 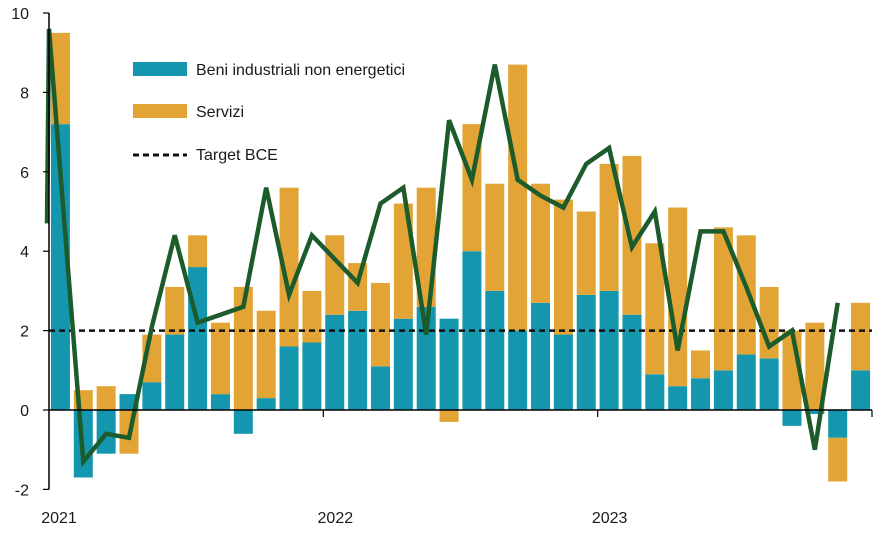 I want to click on y-tick-label: 8, so click(x=24, y=93).